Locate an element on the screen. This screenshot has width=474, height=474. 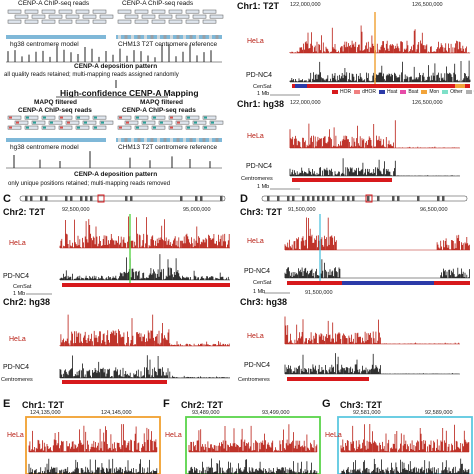
panel-b-hela-label: HeLa is located at coordinates (255, 41).